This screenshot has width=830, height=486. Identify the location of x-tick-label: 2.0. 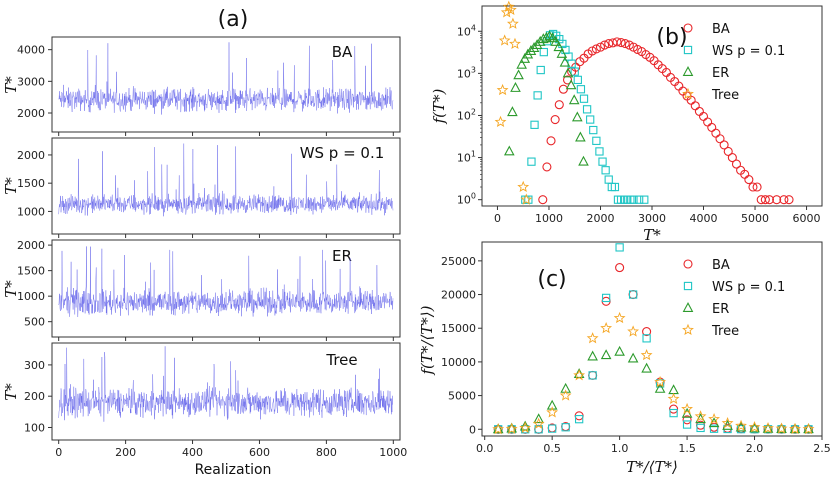
(755, 448).